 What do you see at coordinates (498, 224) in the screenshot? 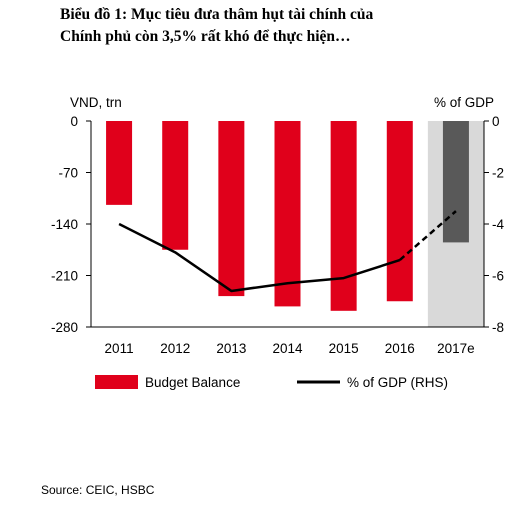
I see `right-tick-label: -4` at bounding box center [498, 224].